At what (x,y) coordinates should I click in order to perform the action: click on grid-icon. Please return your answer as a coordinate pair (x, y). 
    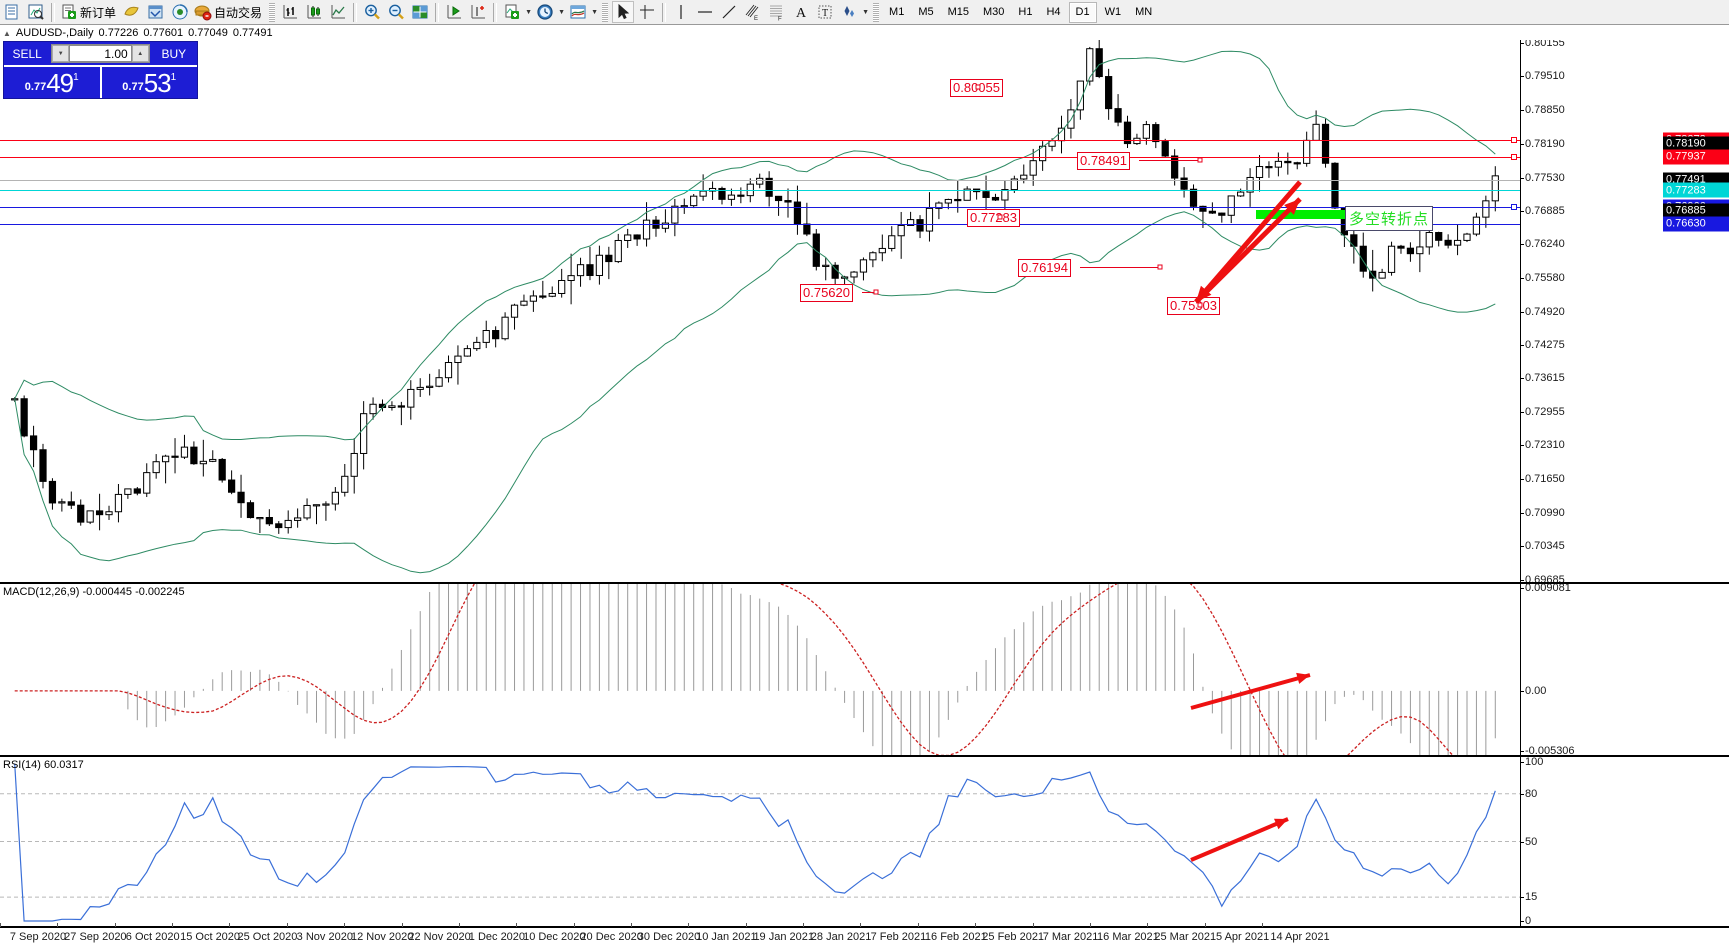
    Looking at the image, I should click on (420, 12).